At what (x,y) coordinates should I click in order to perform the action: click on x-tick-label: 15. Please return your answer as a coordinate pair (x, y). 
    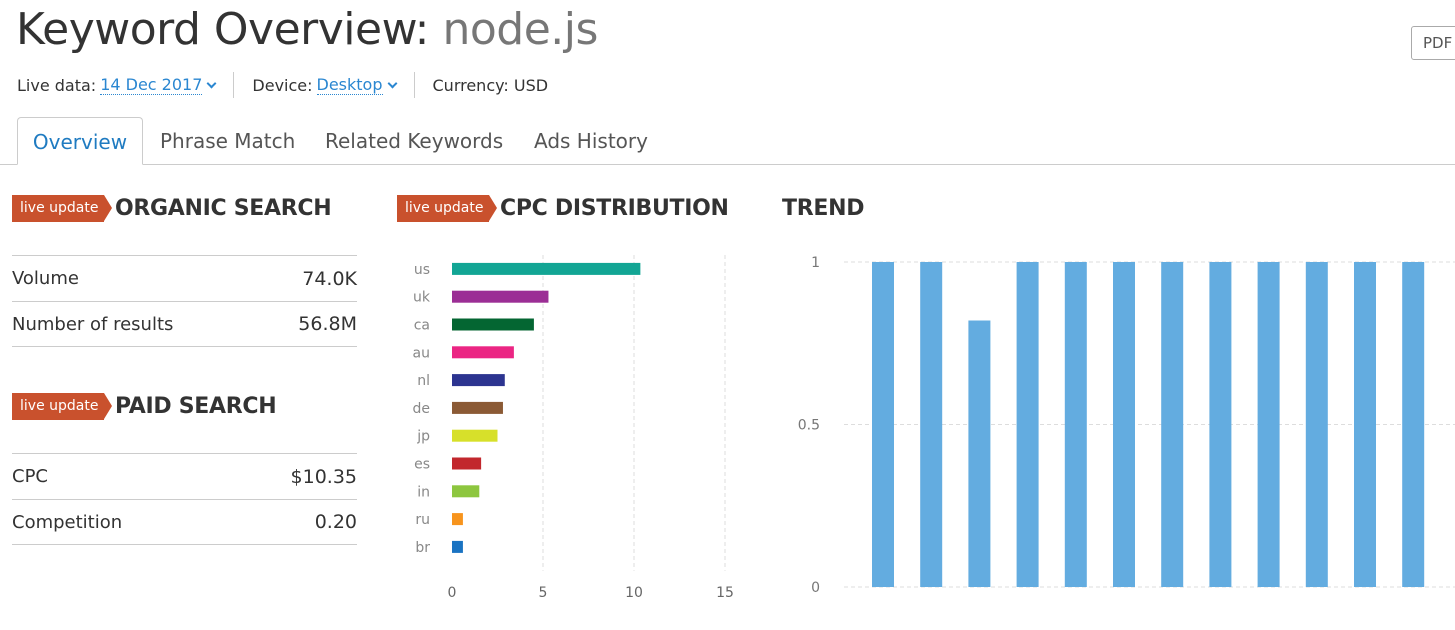
    Looking at the image, I should click on (725, 593).